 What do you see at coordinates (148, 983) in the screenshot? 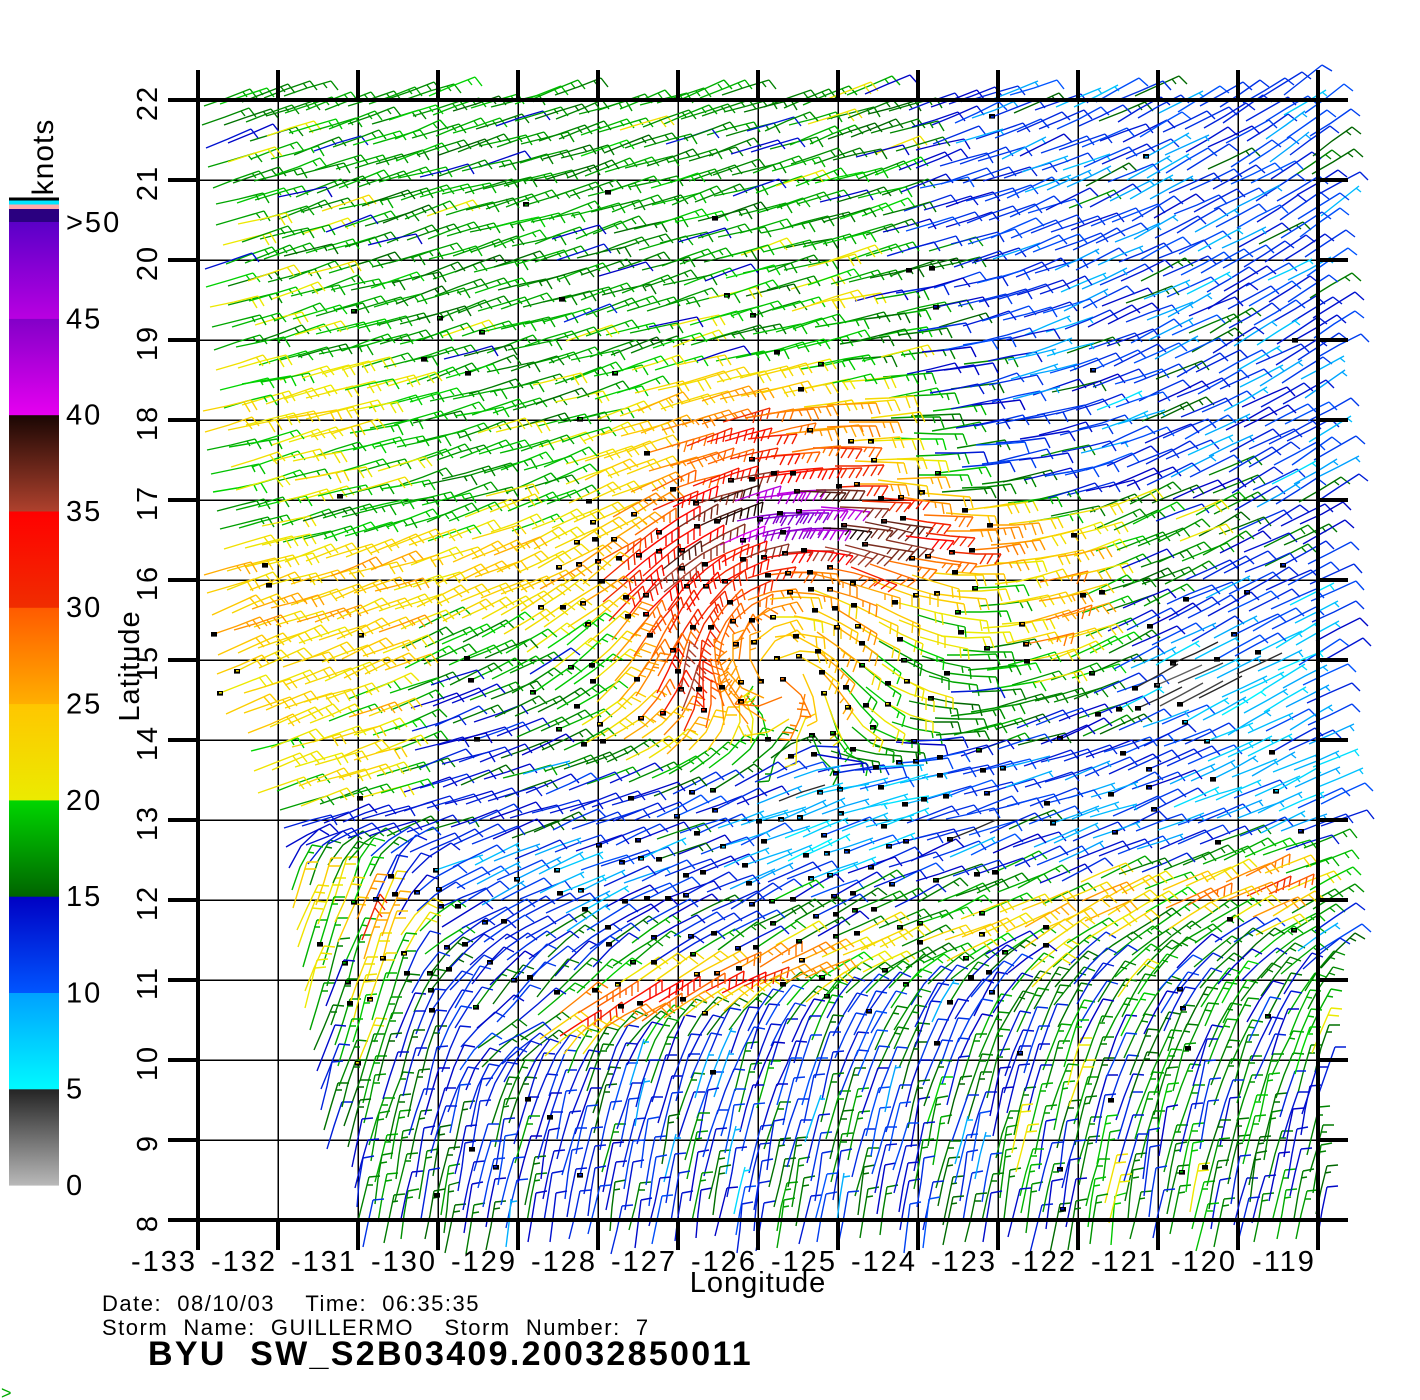
I see `svg-text: 11` at bounding box center [148, 983].